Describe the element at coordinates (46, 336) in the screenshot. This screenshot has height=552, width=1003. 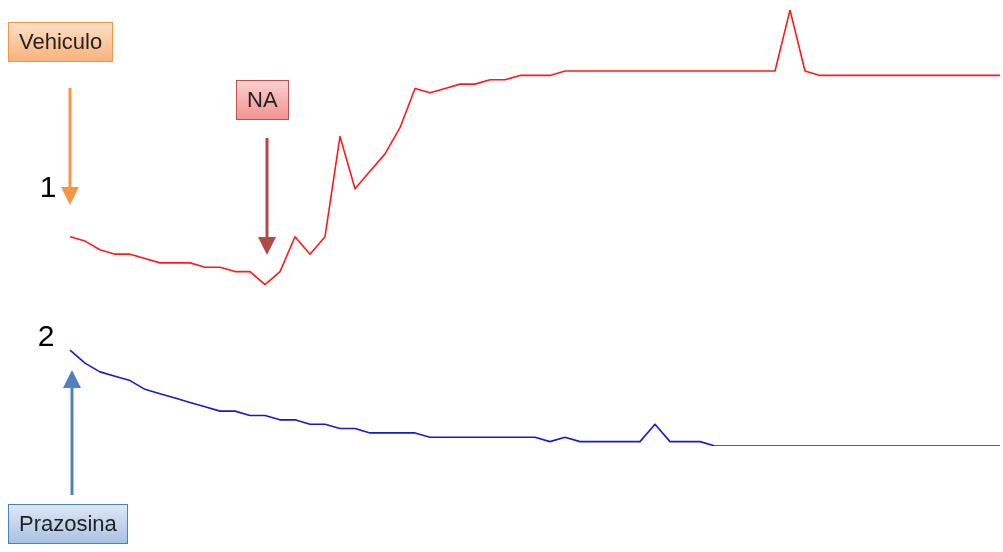
I see `series-label: 2` at that location.